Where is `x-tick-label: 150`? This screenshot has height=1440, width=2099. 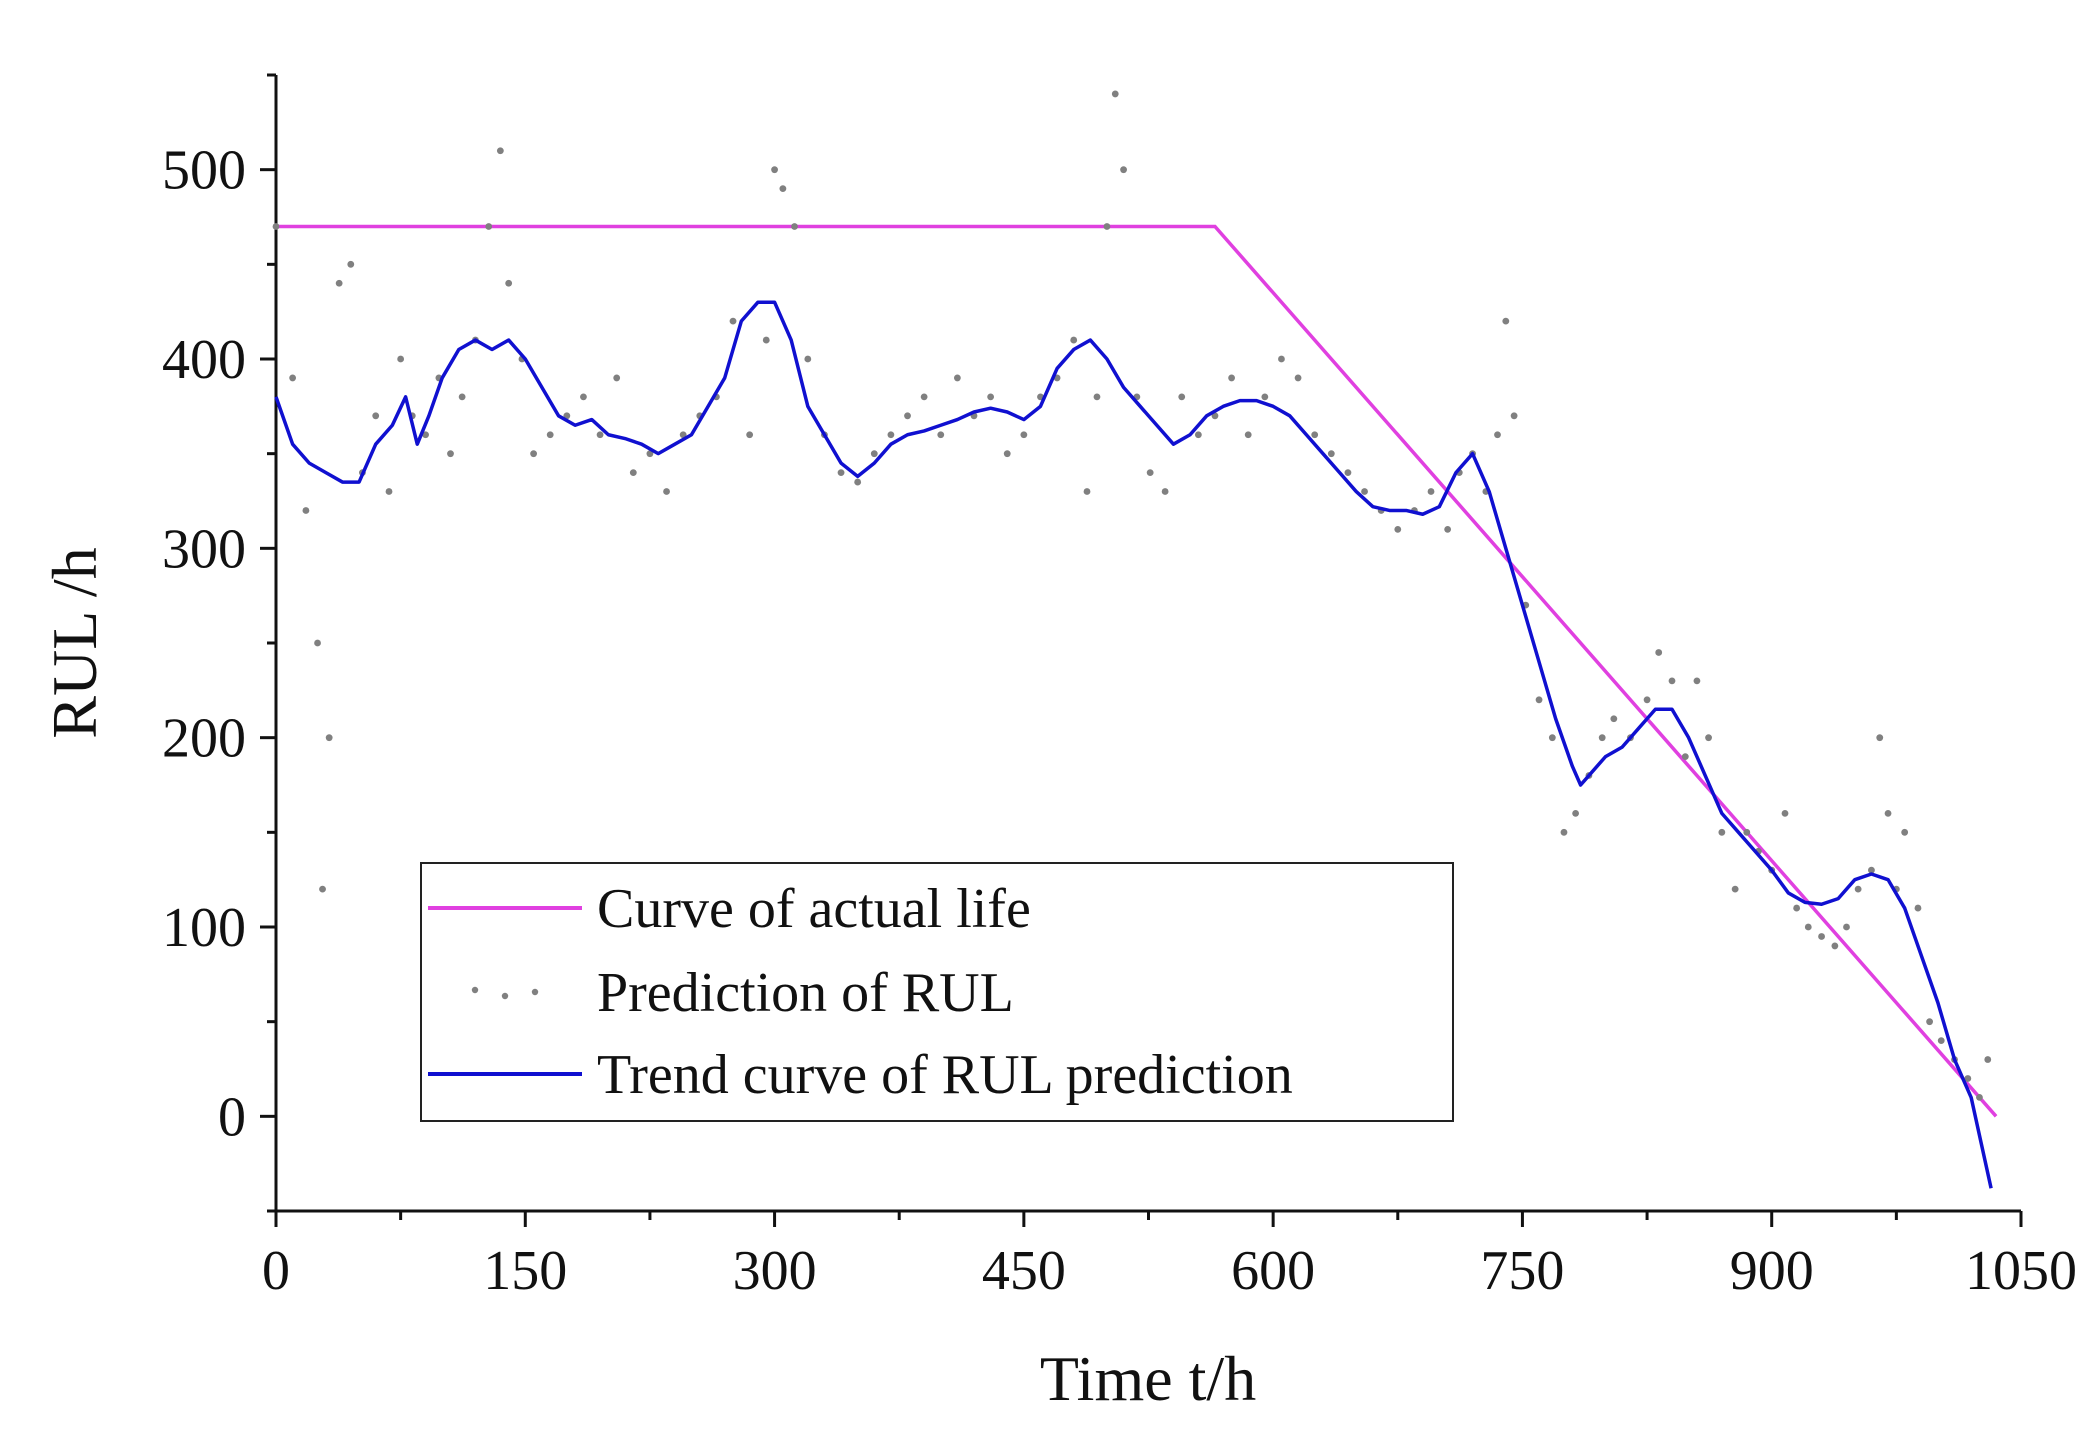
x-tick-label: 150 is located at coordinates (525, 1271).